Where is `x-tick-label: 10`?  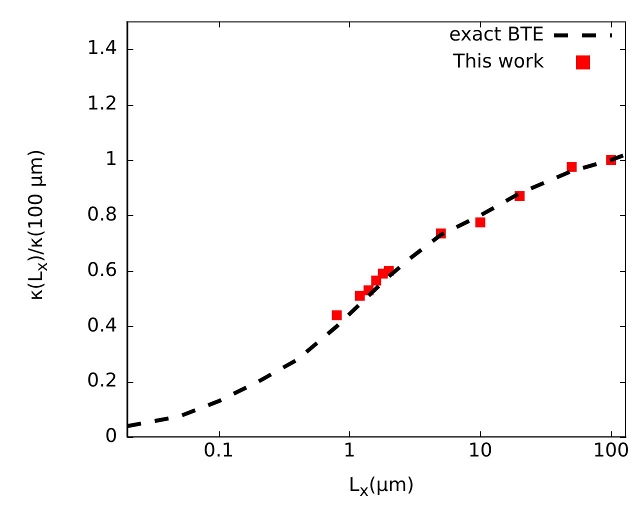
x-tick-label: 10 is located at coordinates (480, 451).